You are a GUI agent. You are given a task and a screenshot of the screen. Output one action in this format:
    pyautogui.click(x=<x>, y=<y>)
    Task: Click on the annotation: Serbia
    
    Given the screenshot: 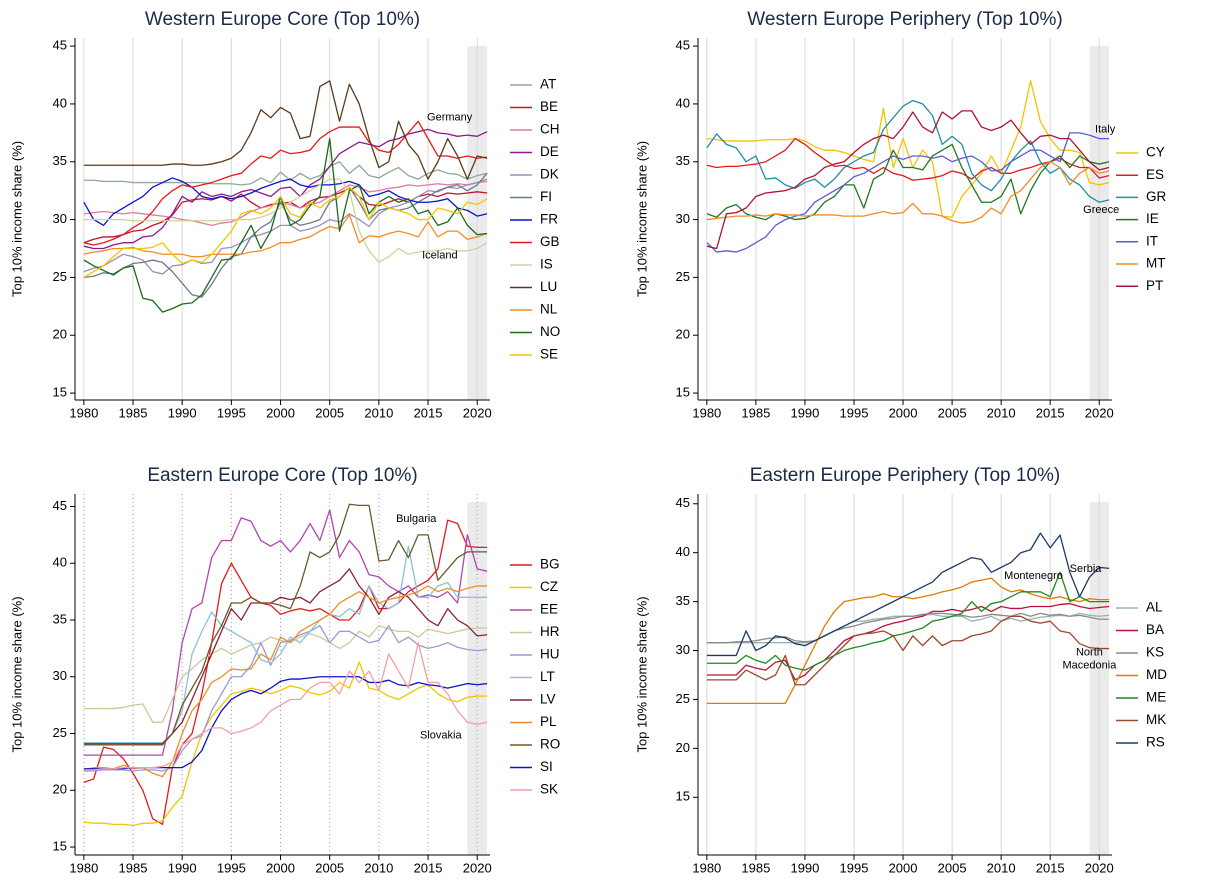 What is the action you would take?
    pyautogui.click(x=1086, y=569)
    